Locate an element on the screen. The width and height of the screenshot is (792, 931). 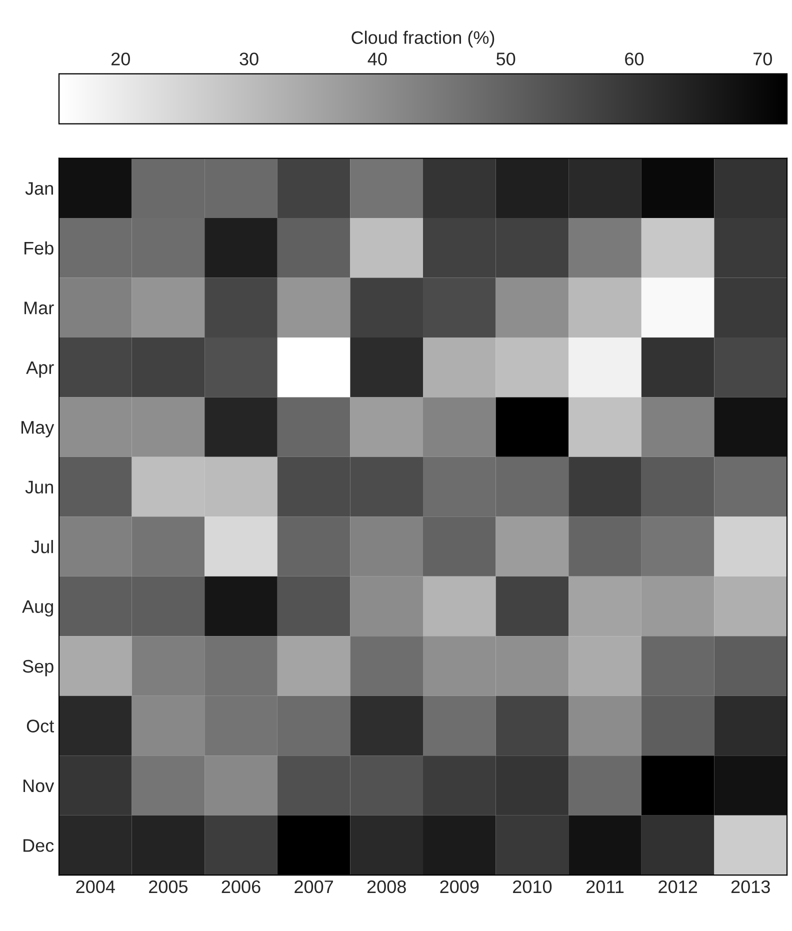
x-tick-label: 2010 is located at coordinates (532, 887).